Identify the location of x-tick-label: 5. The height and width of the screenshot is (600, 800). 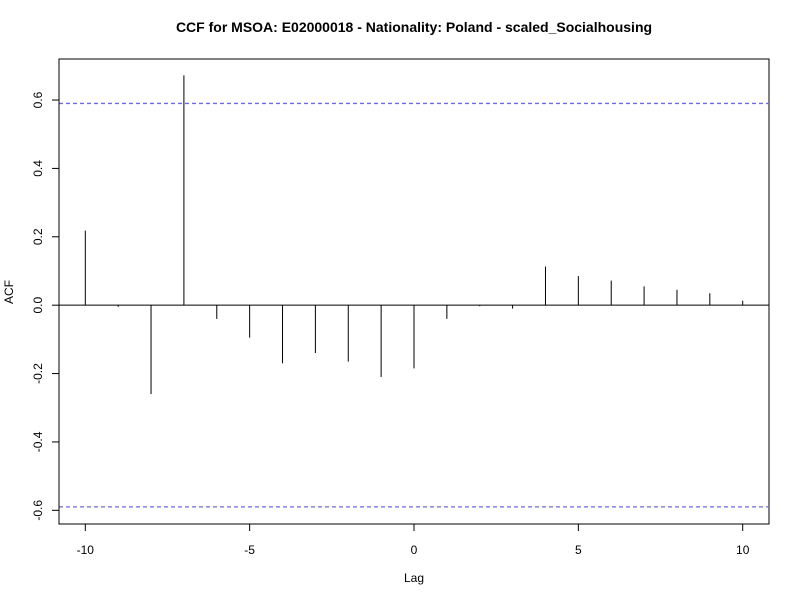
(578, 550).